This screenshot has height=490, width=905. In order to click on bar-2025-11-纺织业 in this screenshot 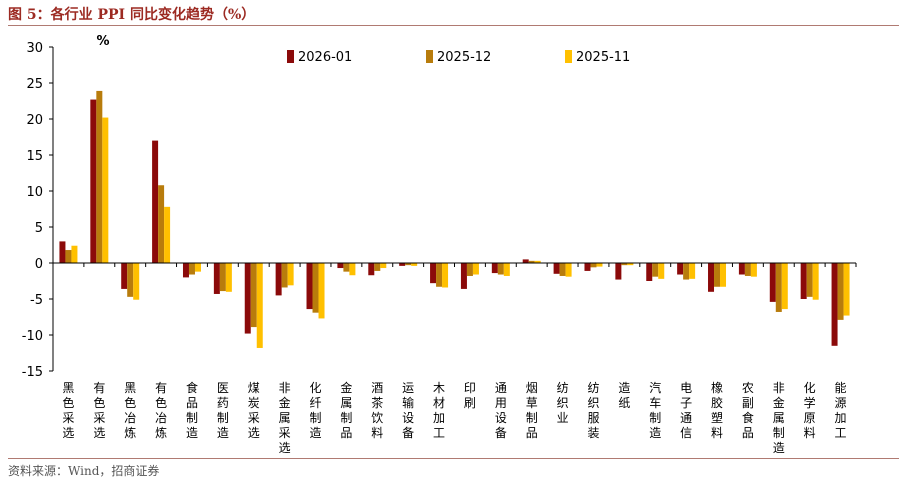, I will do `click(568, 270)`.